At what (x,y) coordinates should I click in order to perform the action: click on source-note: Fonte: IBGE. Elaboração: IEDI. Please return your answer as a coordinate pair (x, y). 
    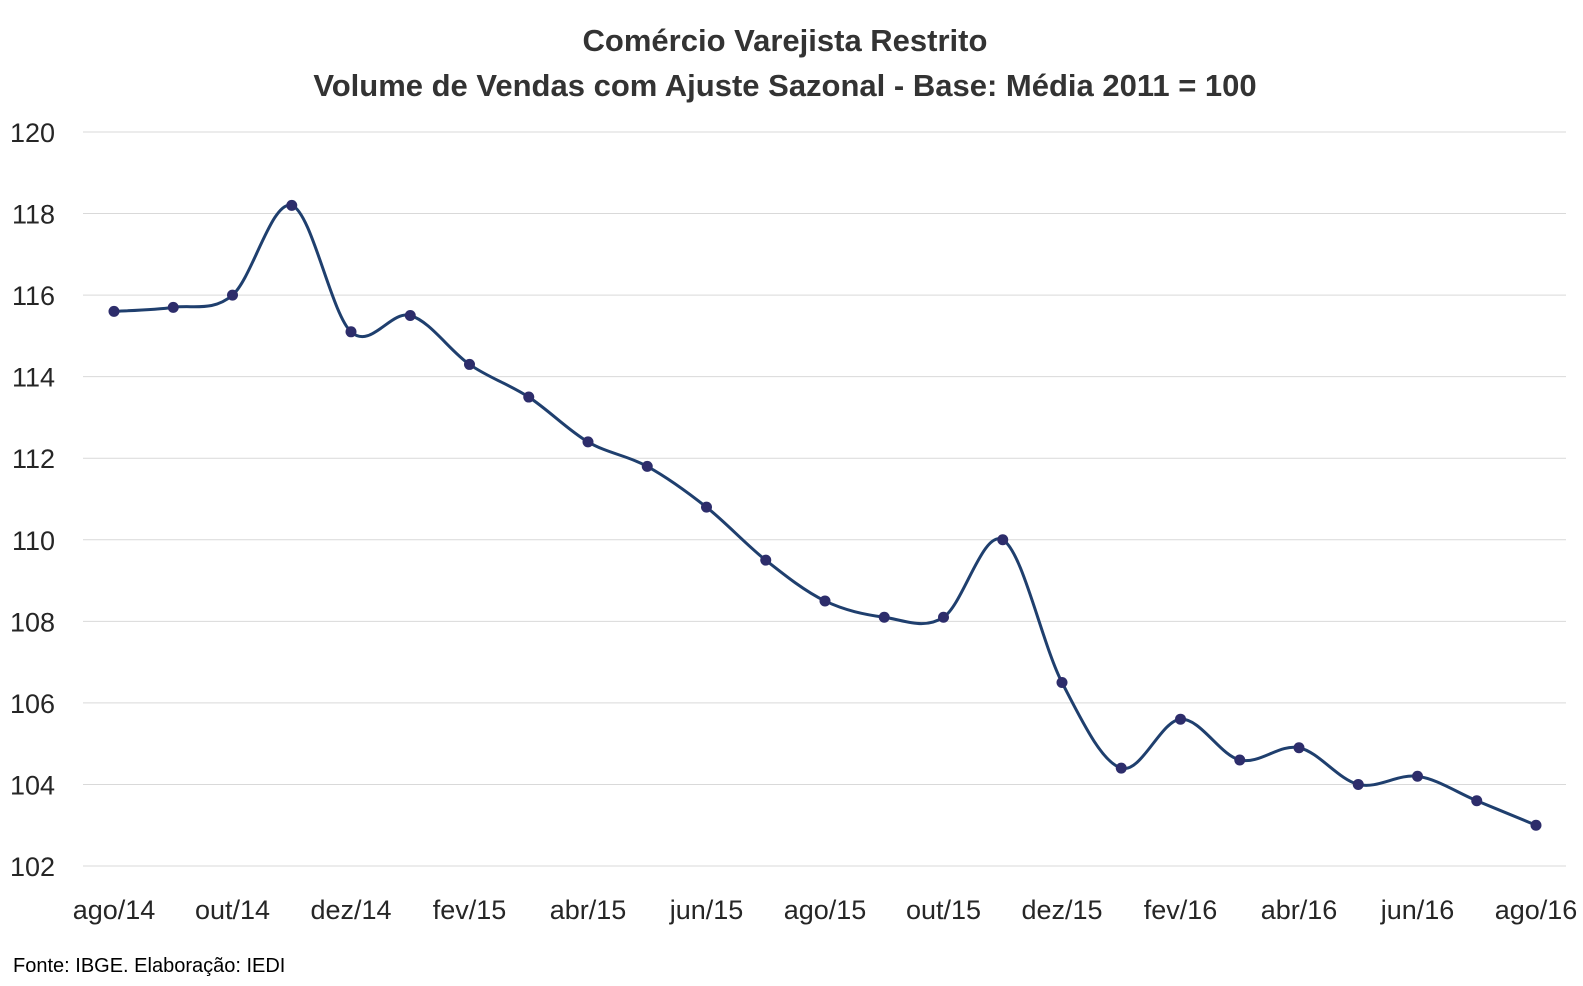
    Looking at the image, I should click on (149, 966).